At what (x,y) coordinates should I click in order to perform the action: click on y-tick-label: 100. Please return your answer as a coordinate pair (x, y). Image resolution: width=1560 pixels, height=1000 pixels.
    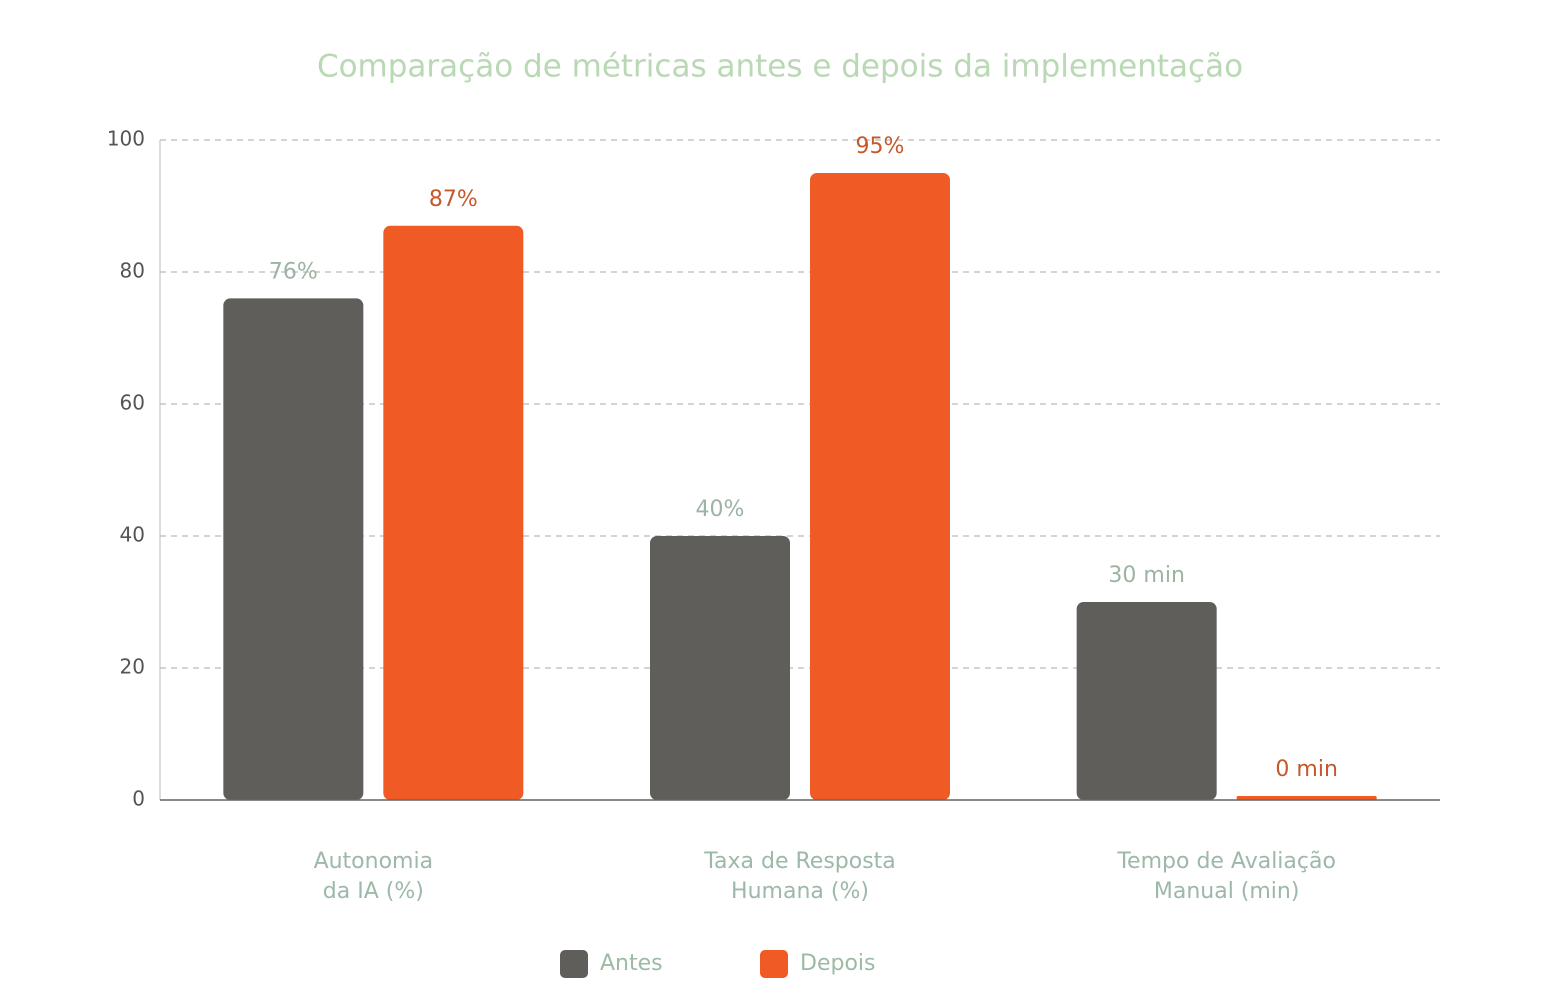
    Looking at the image, I should click on (126, 139).